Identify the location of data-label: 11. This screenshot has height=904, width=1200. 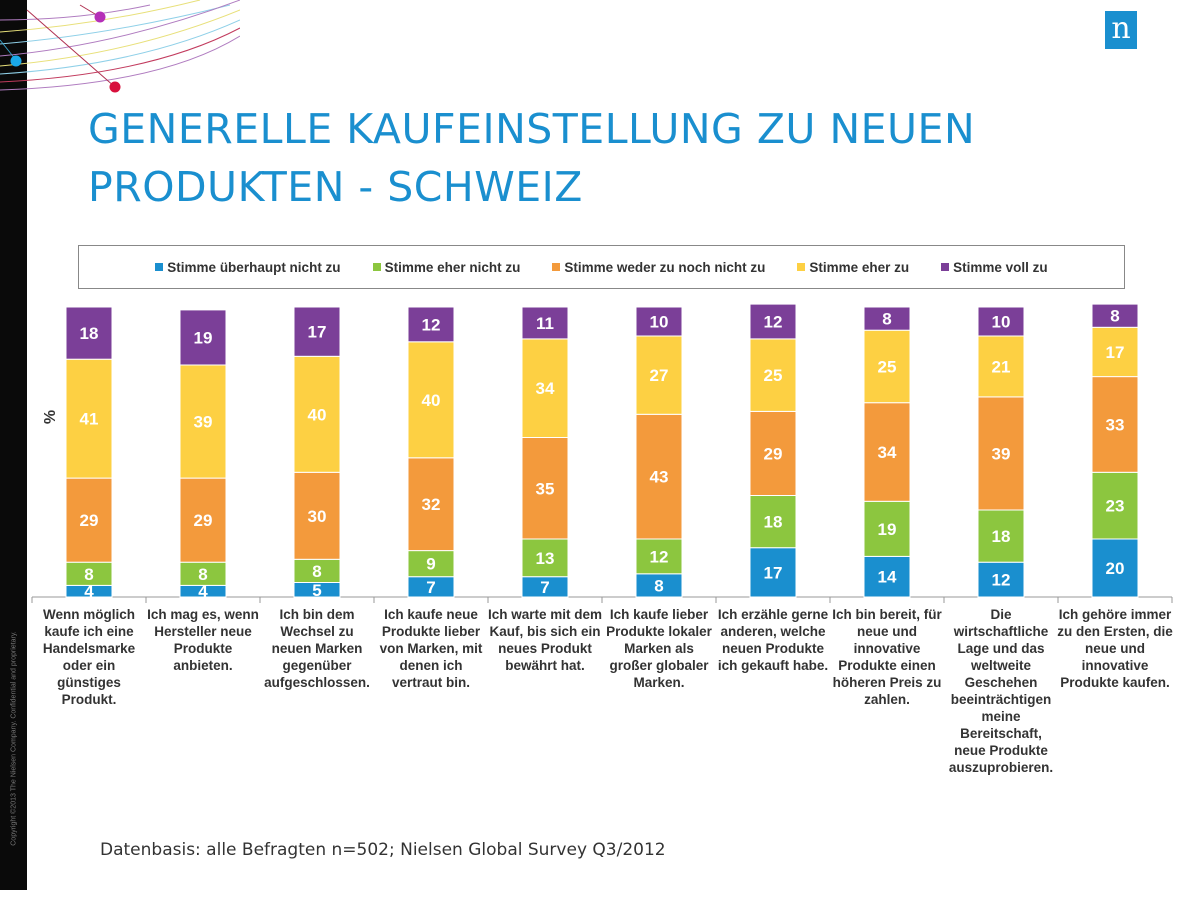
(545, 323).